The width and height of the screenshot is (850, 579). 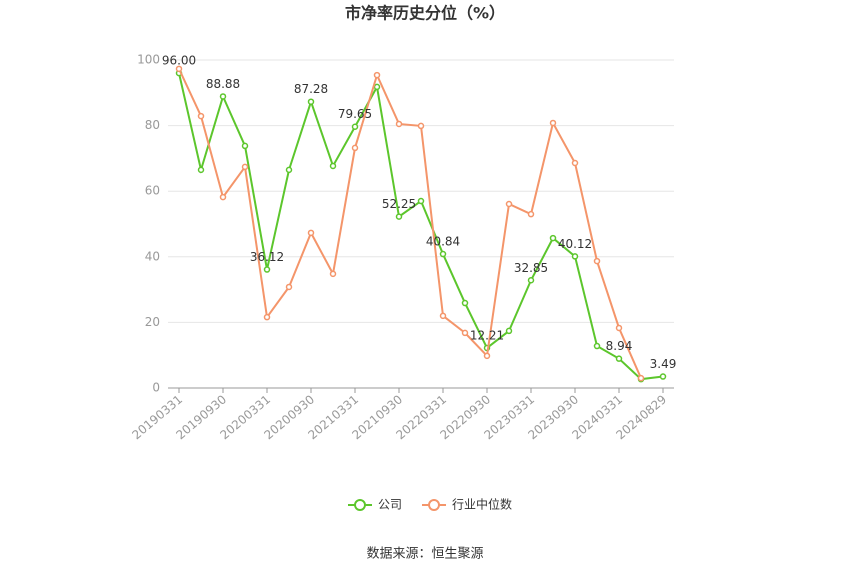 I want to click on value-label: 3.49, so click(x=663, y=364).